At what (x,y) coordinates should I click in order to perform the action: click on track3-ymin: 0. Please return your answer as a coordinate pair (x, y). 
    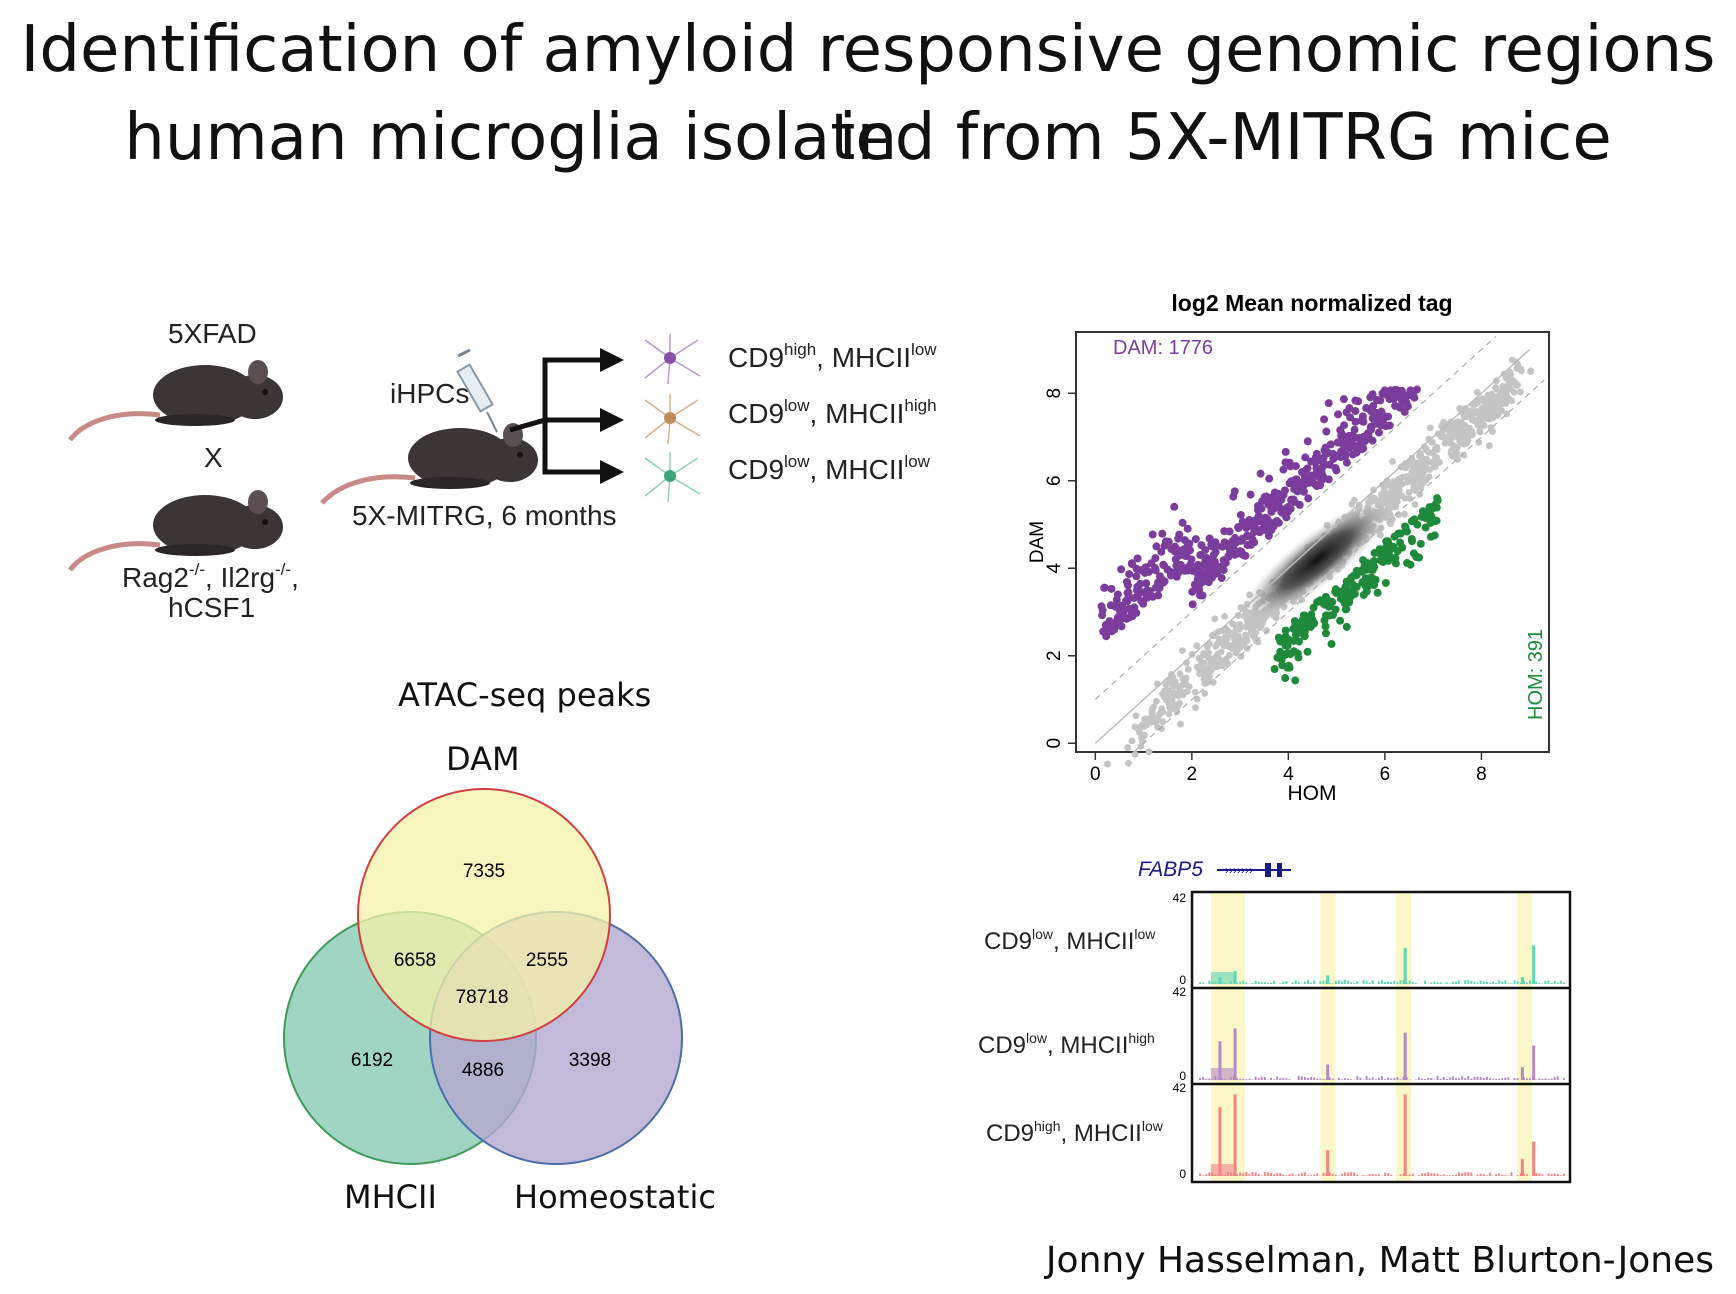
    Looking at the image, I should click on (1182, 1174).